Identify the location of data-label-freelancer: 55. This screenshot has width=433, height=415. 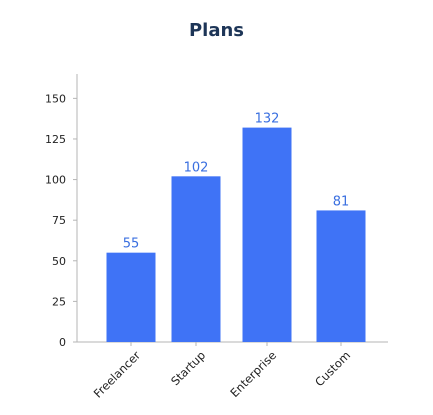
(131, 244).